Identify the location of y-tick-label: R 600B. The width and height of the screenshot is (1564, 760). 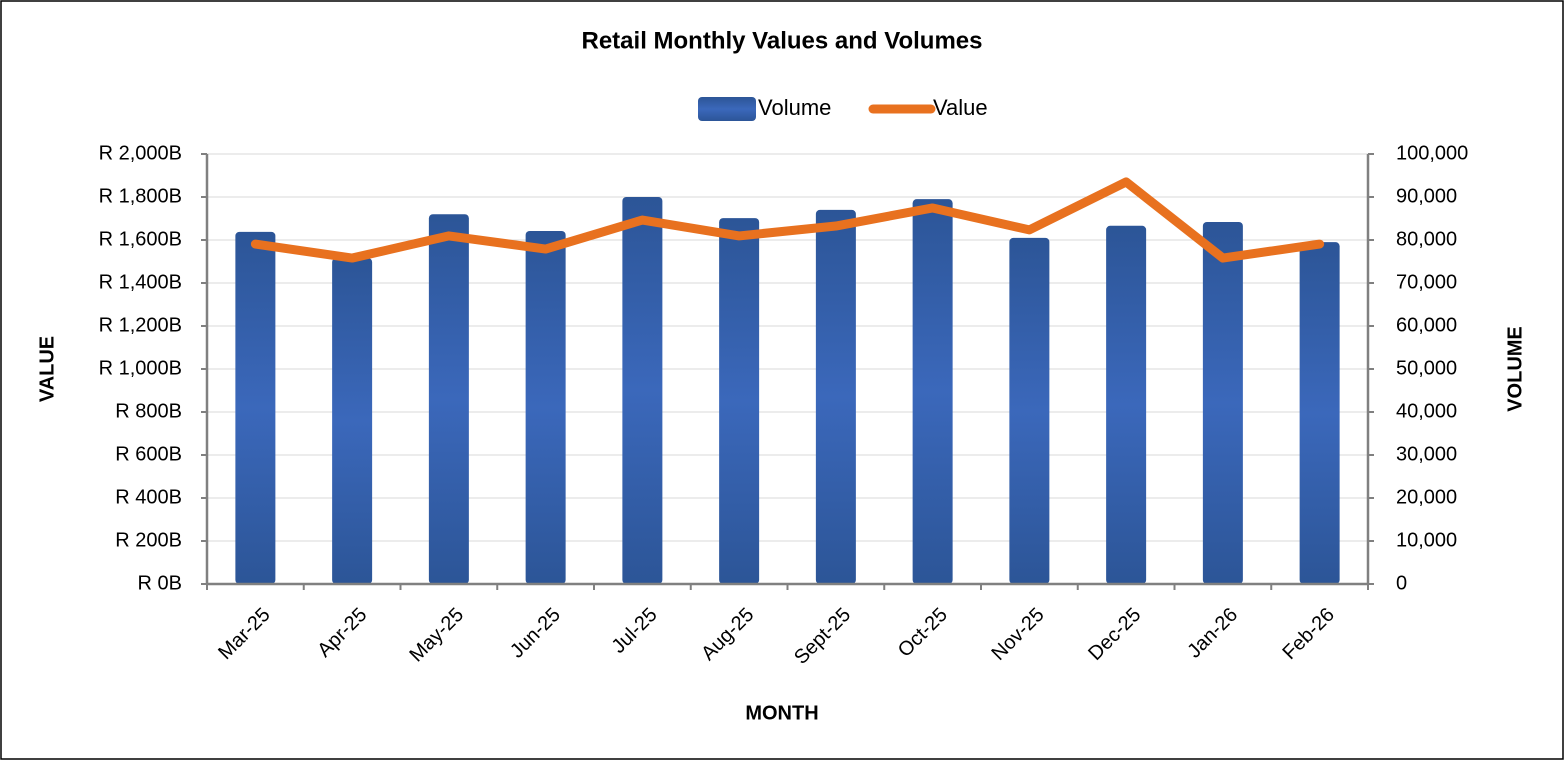
(148, 454).